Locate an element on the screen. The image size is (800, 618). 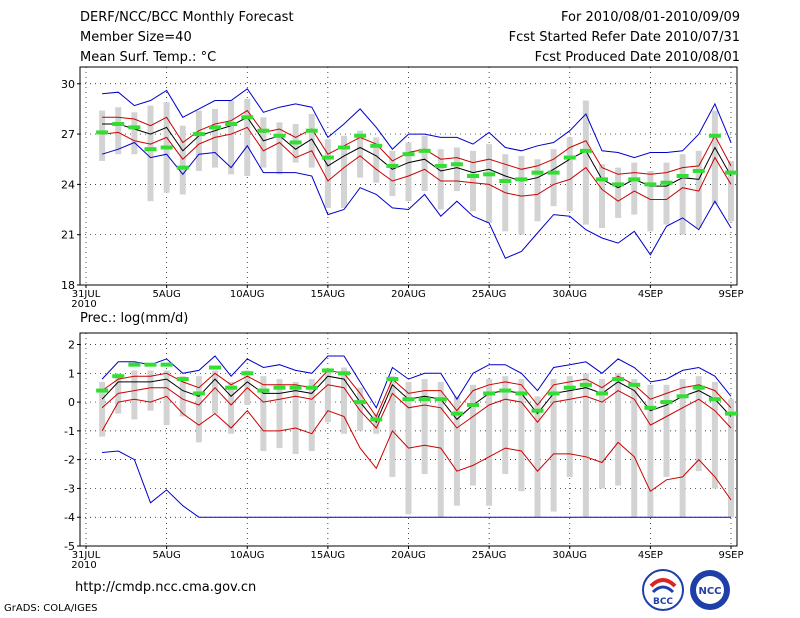
panel-title: Prec.: log(mm/d) is located at coordinates (134, 318).